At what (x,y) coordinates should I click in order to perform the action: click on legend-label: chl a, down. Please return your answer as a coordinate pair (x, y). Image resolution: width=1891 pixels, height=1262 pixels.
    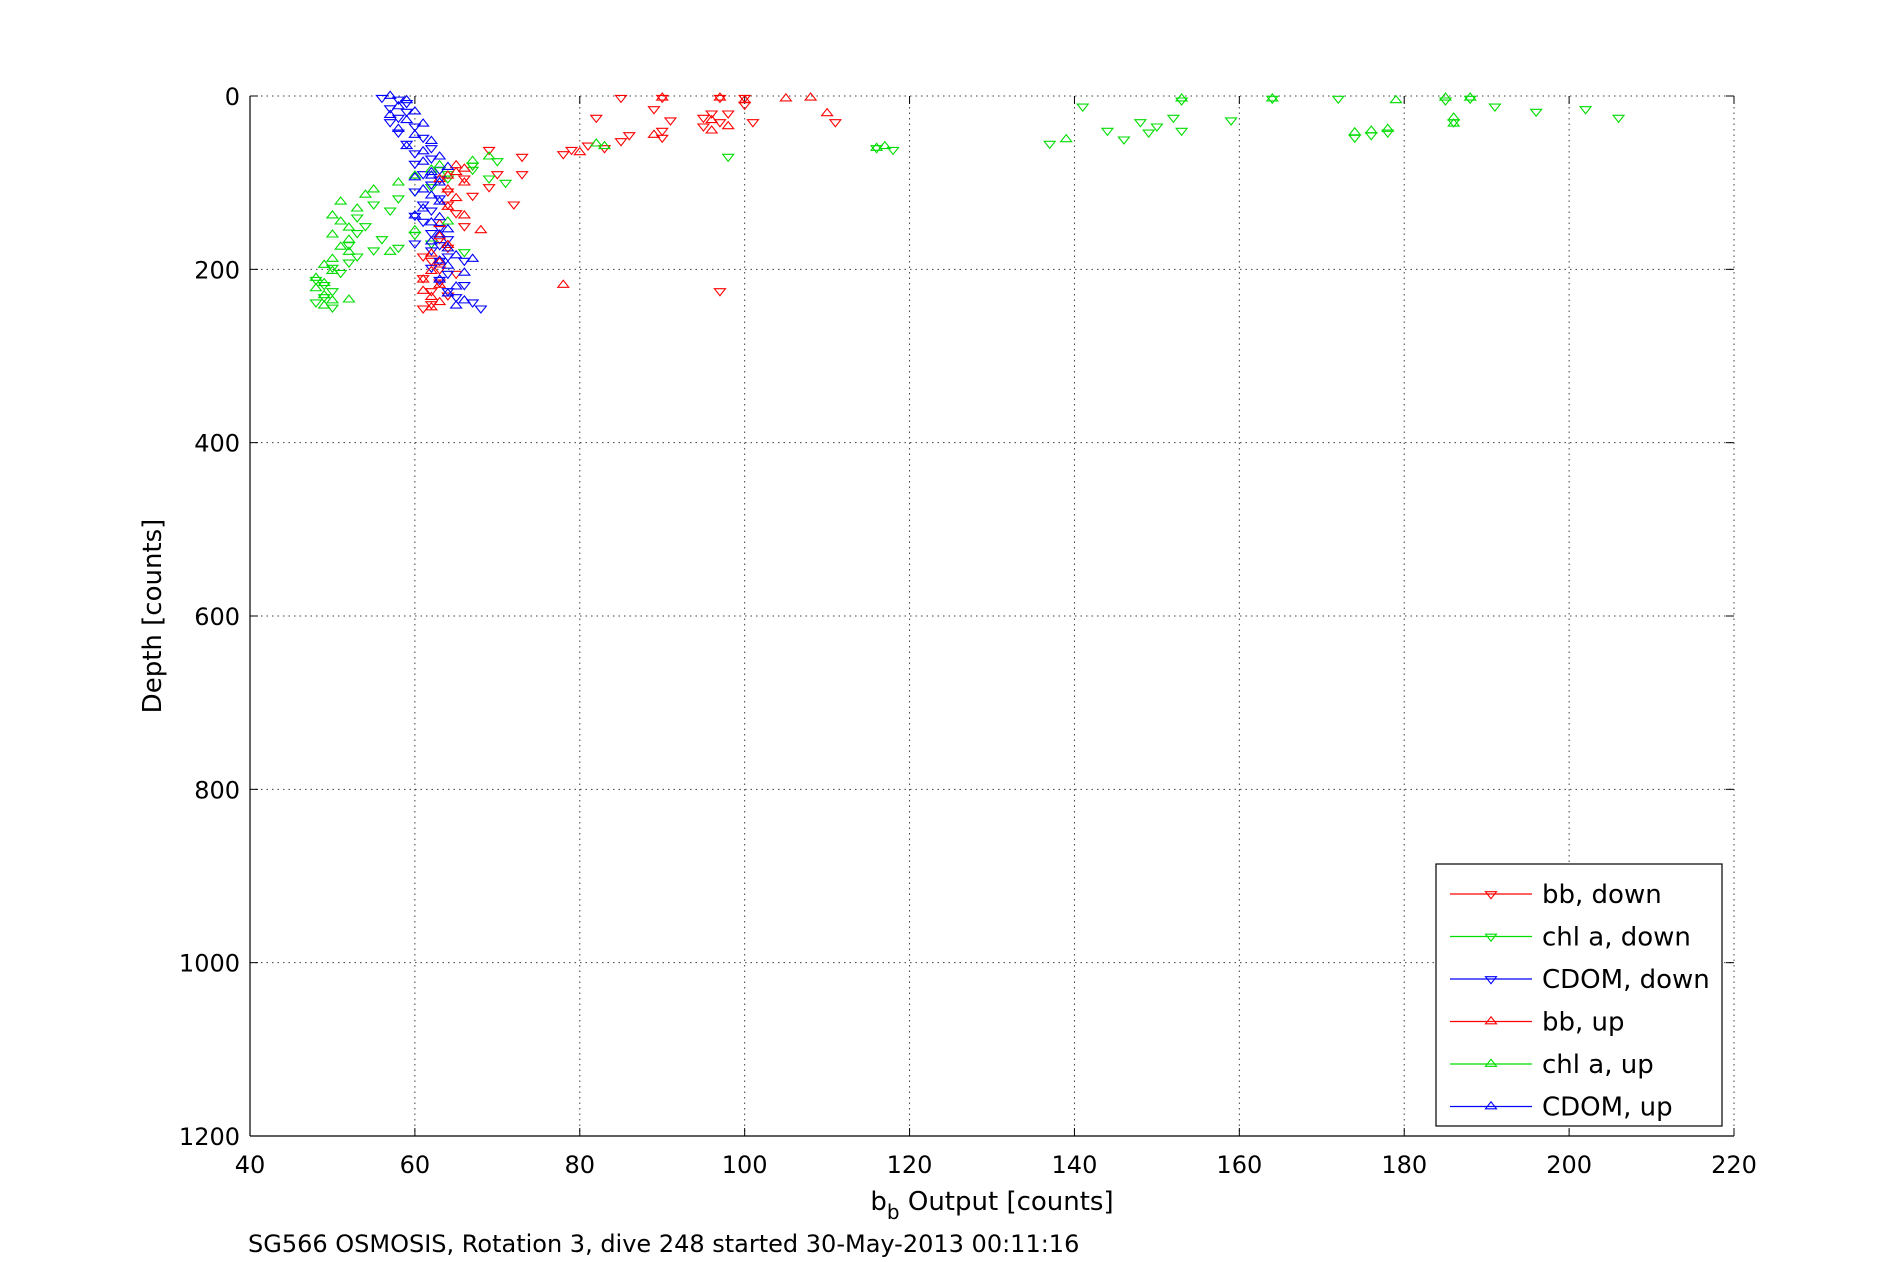
    Looking at the image, I should click on (1616, 938).